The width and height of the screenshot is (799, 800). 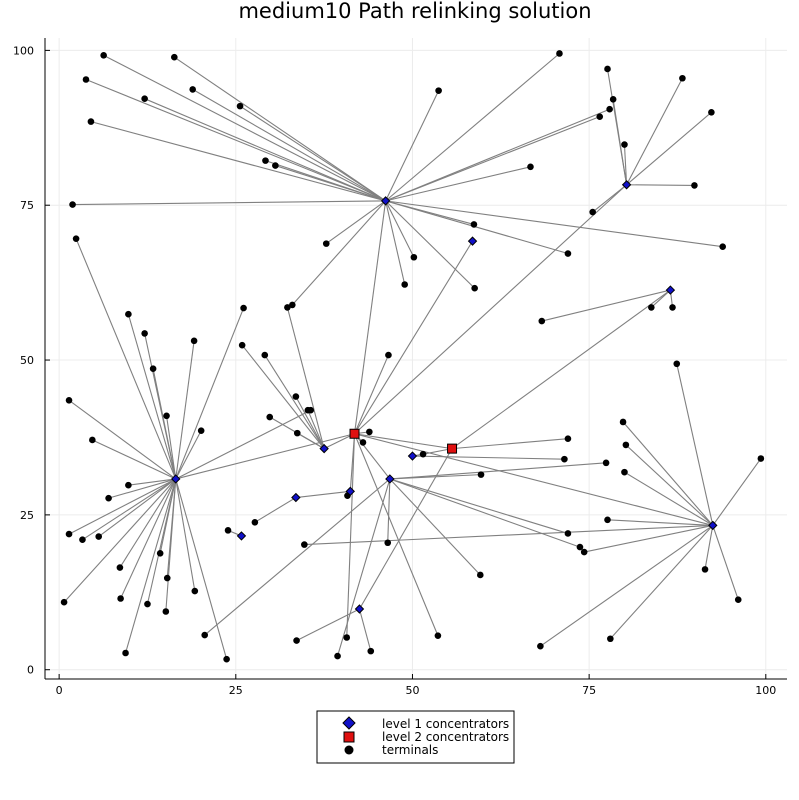 What do you see at coordinates (354, 433) in the screenshot?
I see `level2-concentrator-point` at bounding box center [354, 433].